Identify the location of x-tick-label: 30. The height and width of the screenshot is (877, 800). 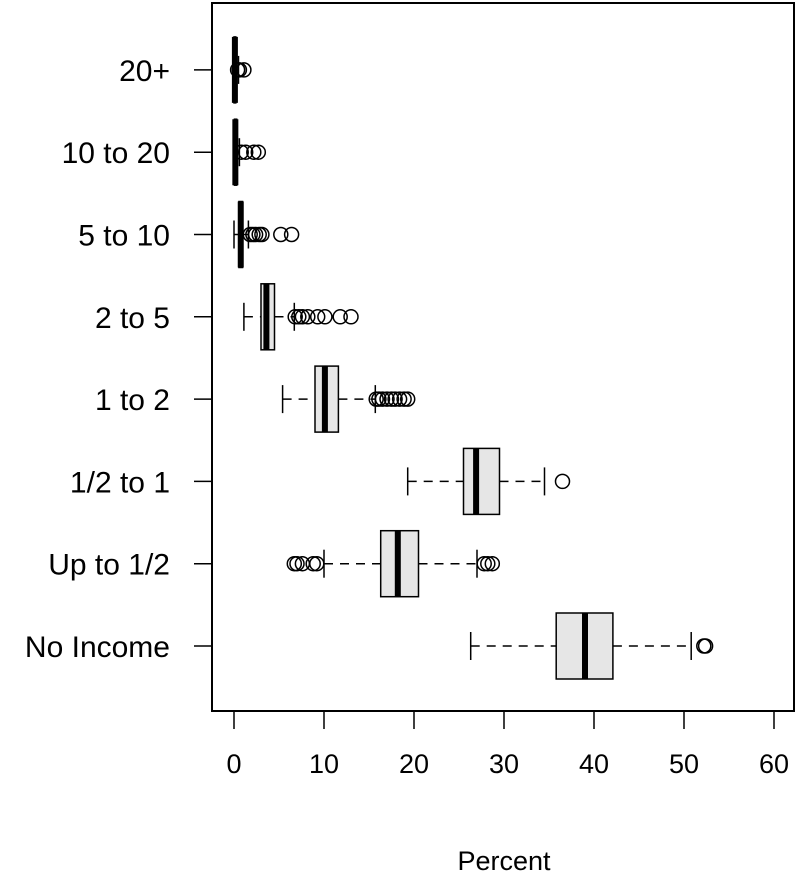
(504, 764).